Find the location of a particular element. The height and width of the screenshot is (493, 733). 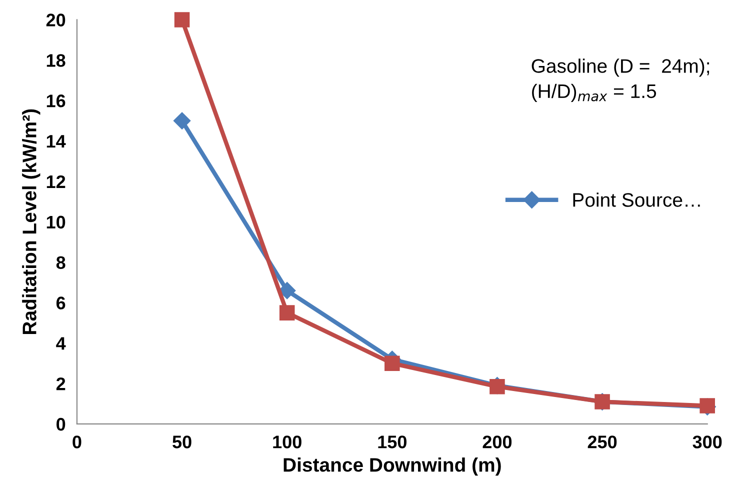

x-tick-label: 300 is located at coordinates (707, 442).